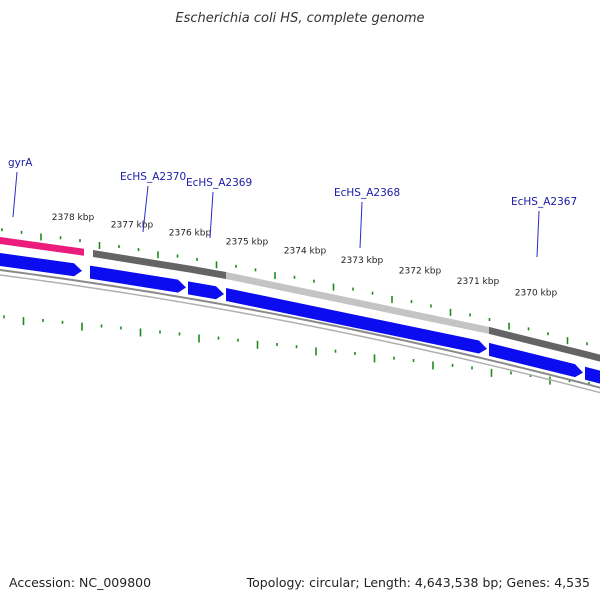 This screenshot has height=600, width=600. I want to click on scale-label: 2374 kbp, so click(305, 252).